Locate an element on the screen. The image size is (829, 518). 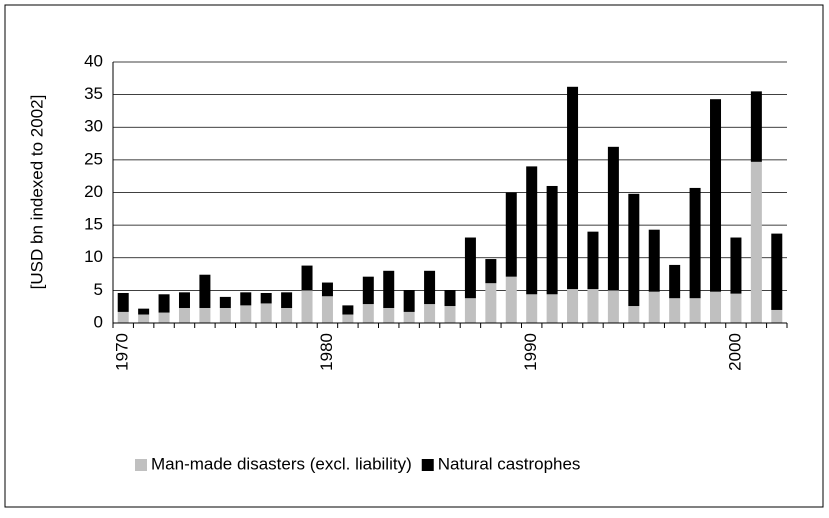
y-tick-label: 15 is located at coordinates (93, 224).